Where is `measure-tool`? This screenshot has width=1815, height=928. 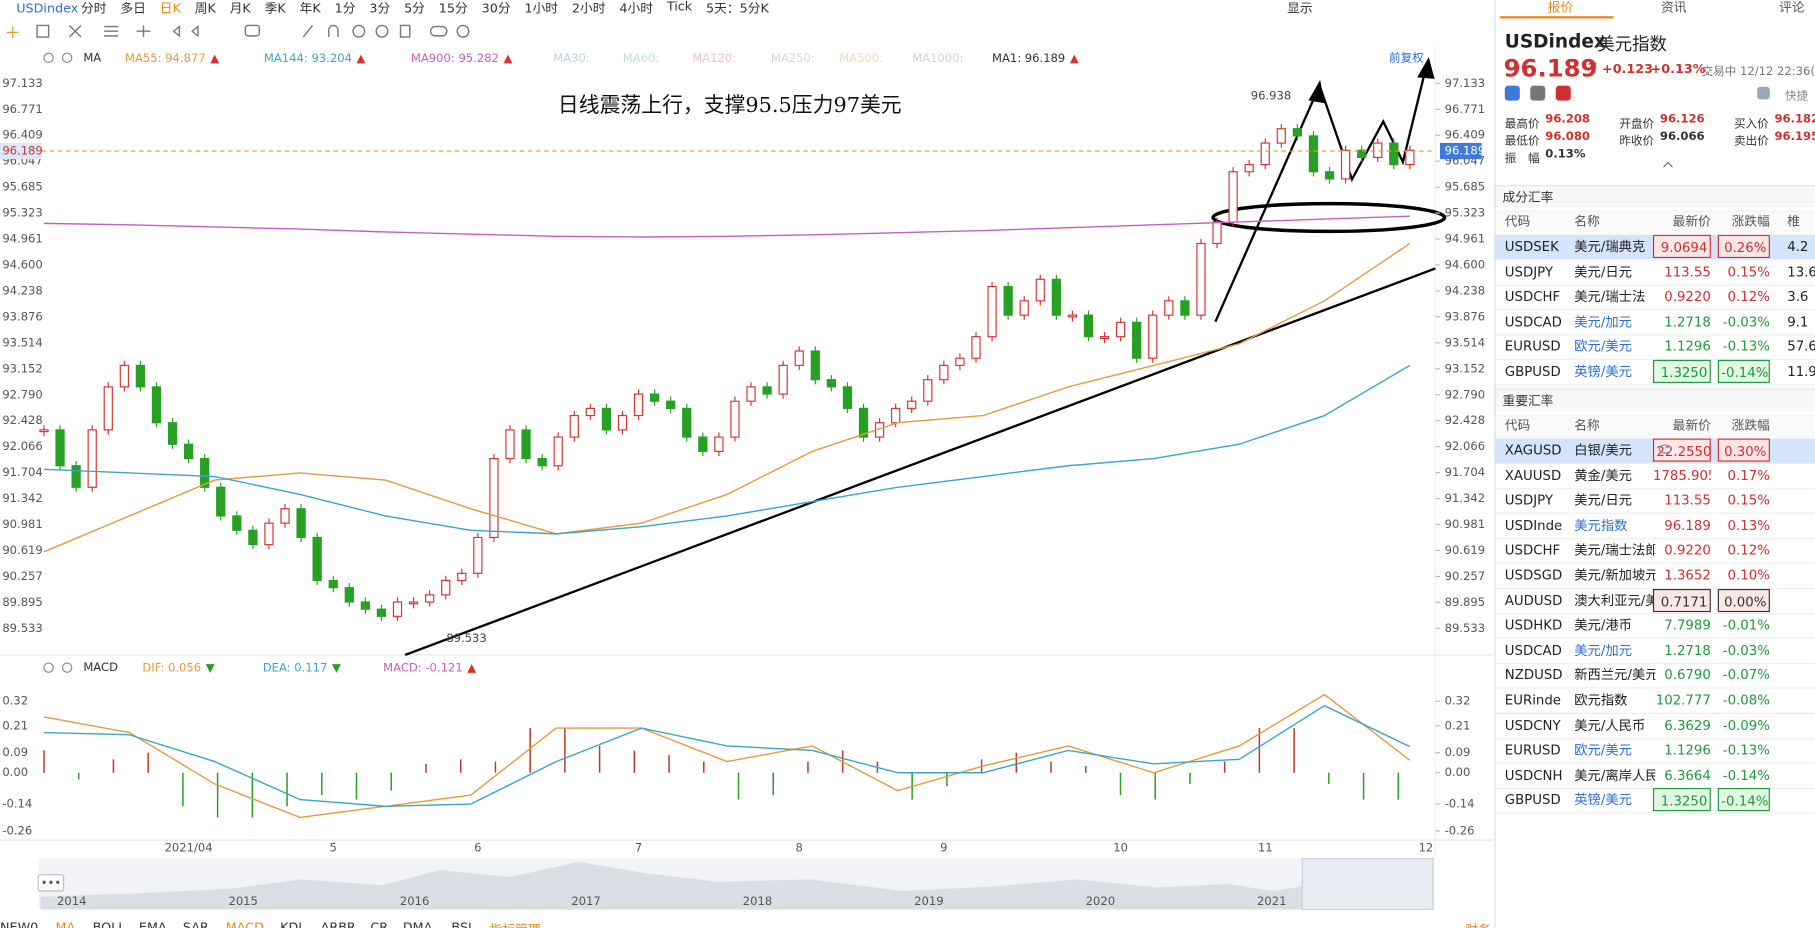 measure-tool is located at coordinates (143, 31).